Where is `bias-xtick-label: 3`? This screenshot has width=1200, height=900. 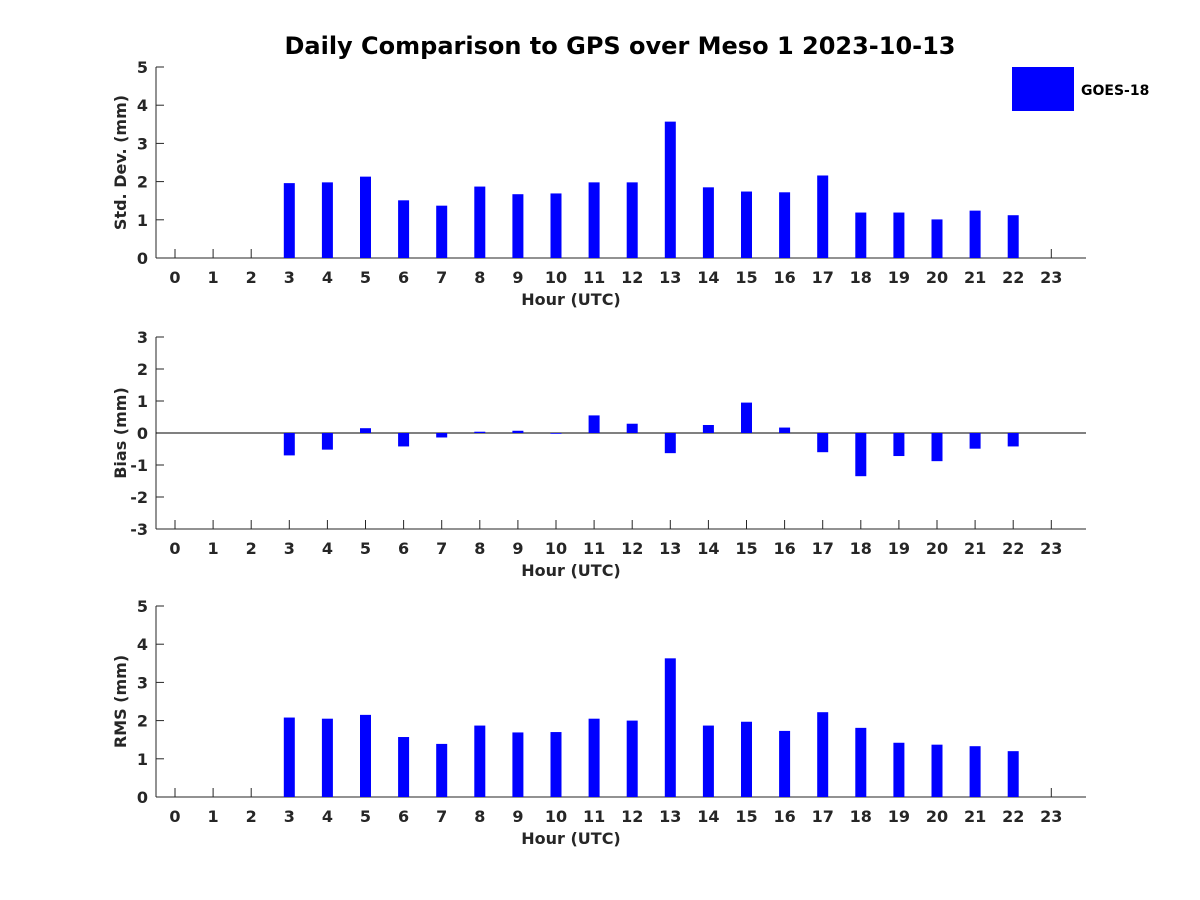
bias-xtick-label: 3 is located at coordinates (289, 548).